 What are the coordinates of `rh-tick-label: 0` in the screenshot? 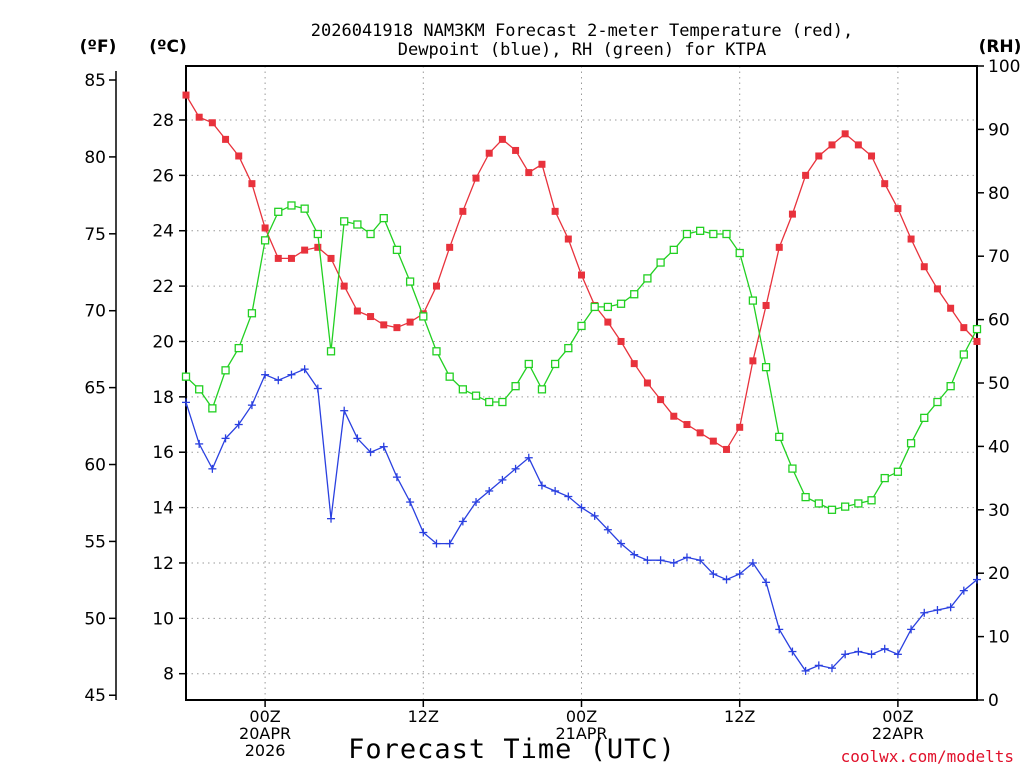 It's located at (993, 701).